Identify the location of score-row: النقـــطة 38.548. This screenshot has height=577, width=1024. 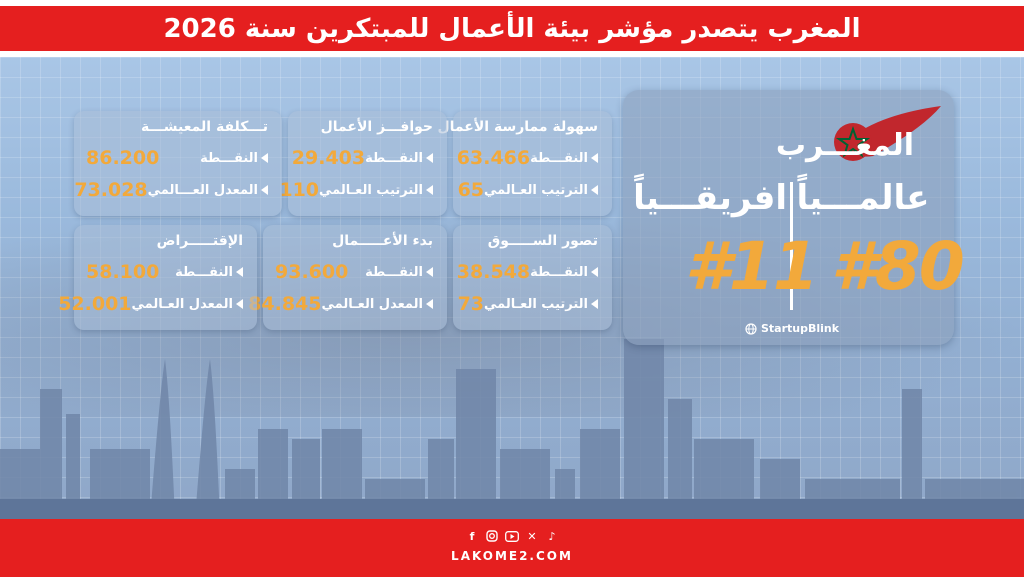
(527, 272).